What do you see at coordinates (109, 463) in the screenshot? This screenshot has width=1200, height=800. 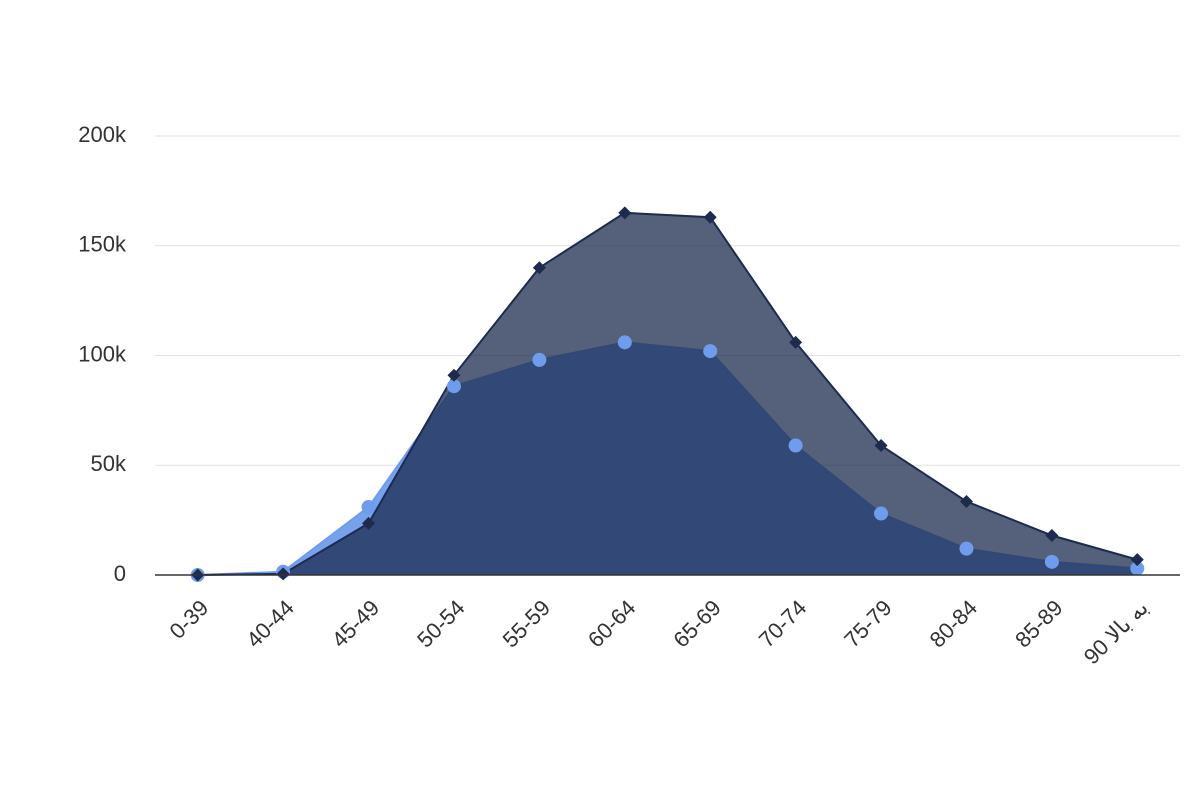 I see `y-tick-label: 50k` at bounding box center [109, 463].